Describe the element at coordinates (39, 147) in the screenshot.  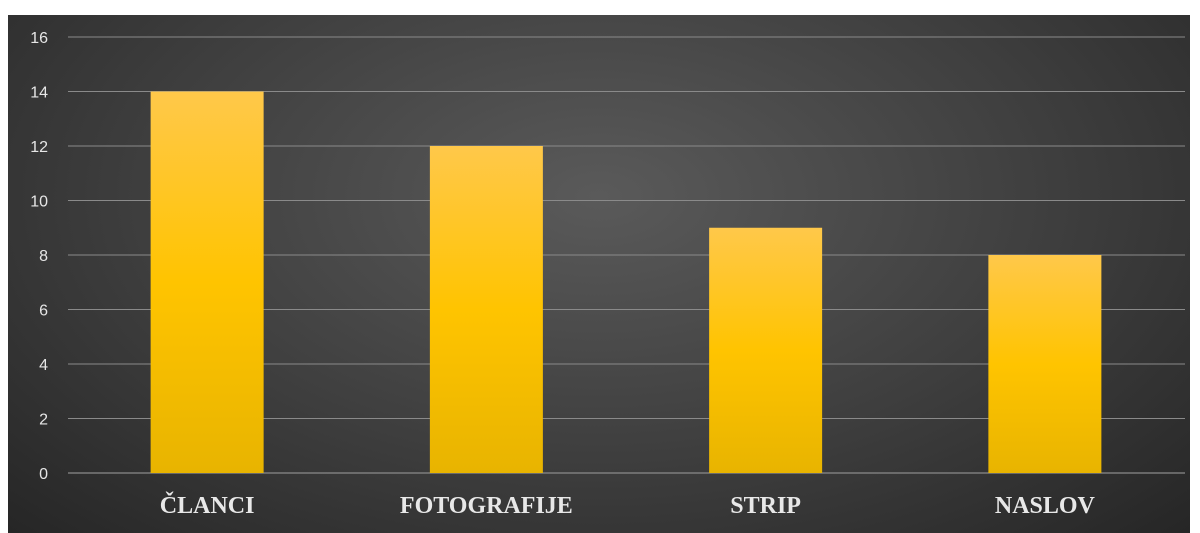
I see `y-tick-label: 12` at that location.